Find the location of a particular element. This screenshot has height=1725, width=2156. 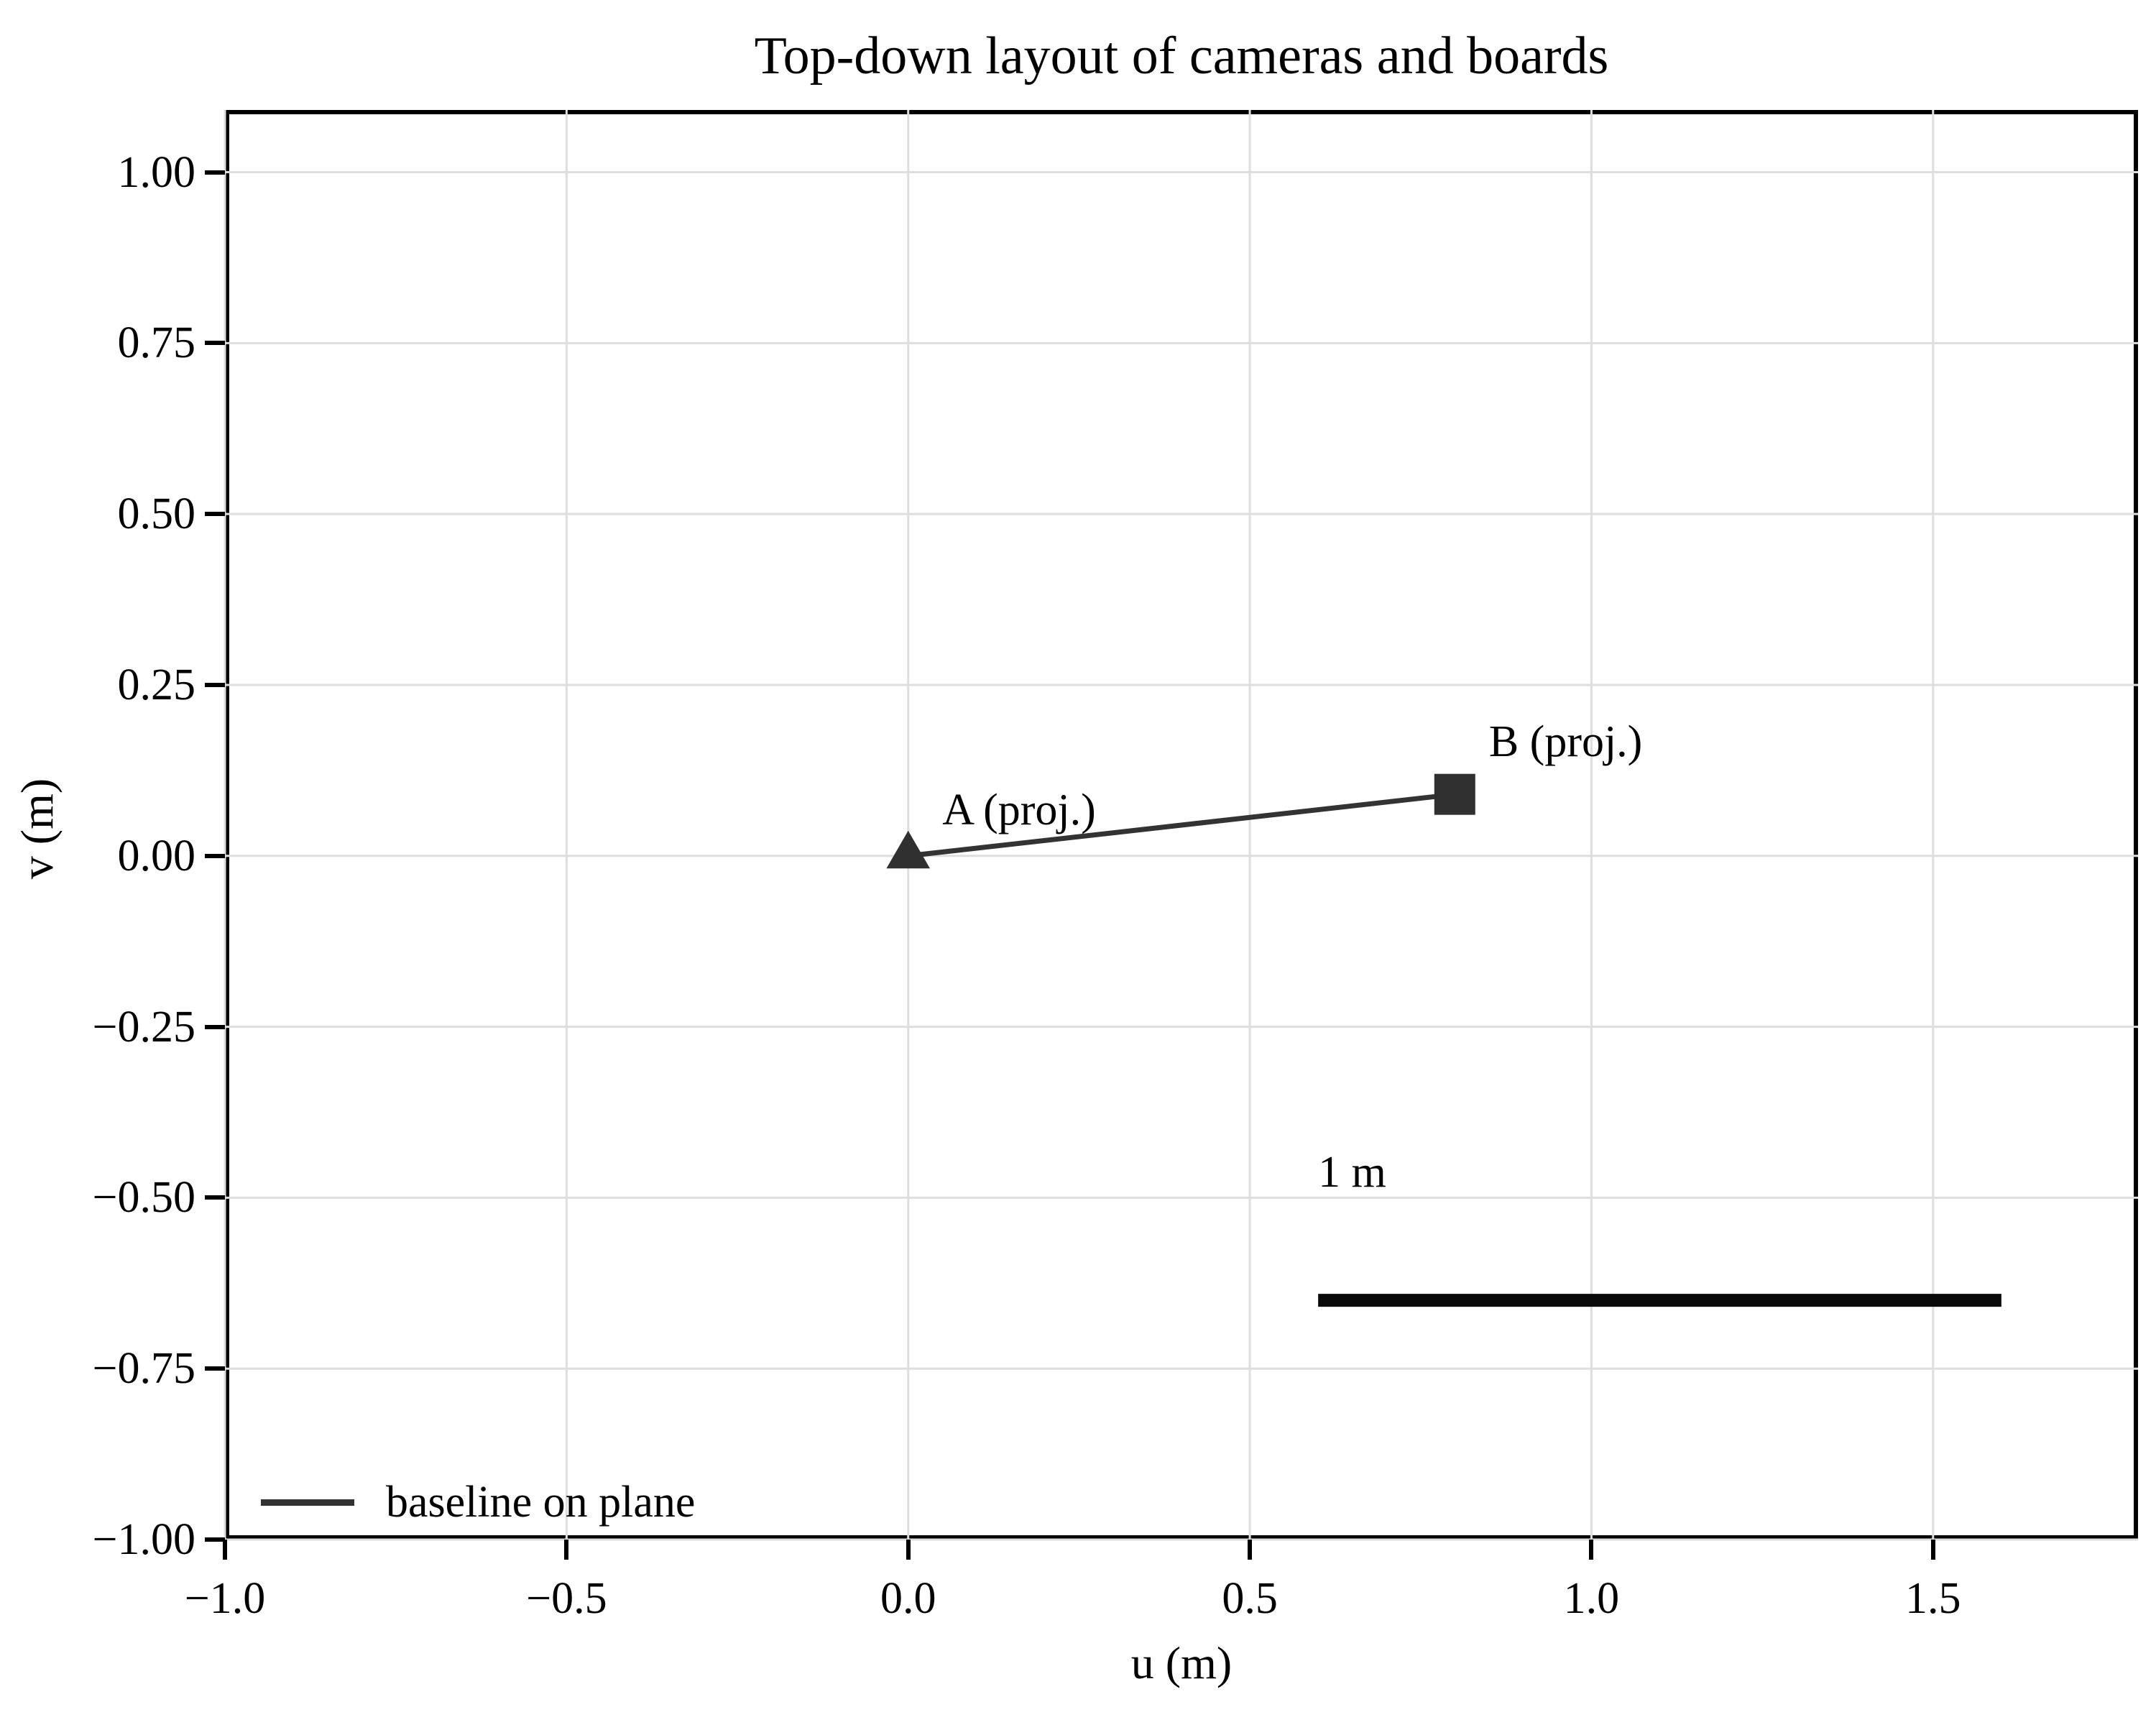

camera-b-marker is located at coordinates (1454, 794).